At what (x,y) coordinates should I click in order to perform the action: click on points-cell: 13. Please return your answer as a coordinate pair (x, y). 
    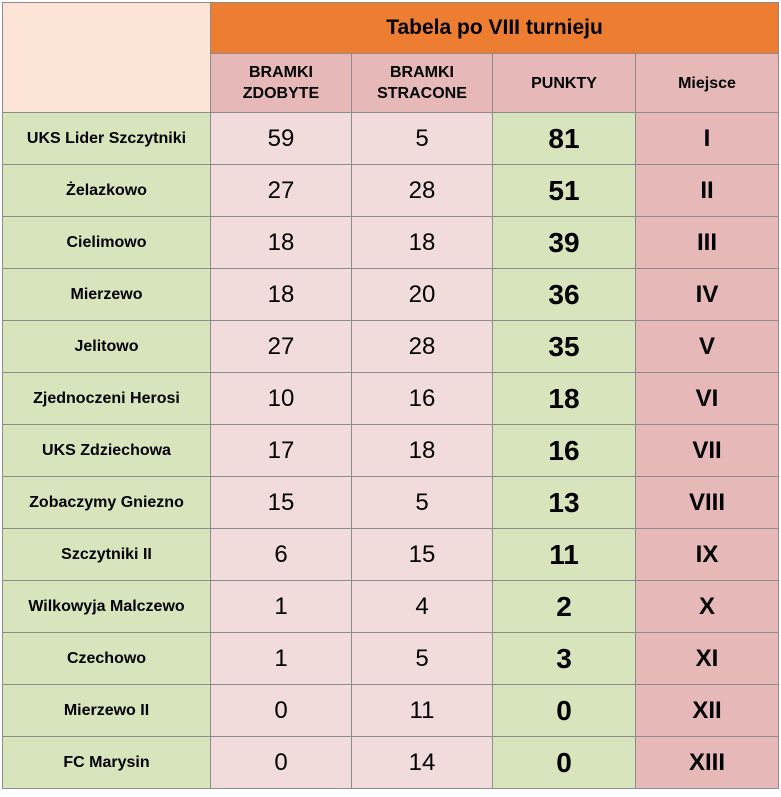
    Looking at the image, I should click on (564, 502).